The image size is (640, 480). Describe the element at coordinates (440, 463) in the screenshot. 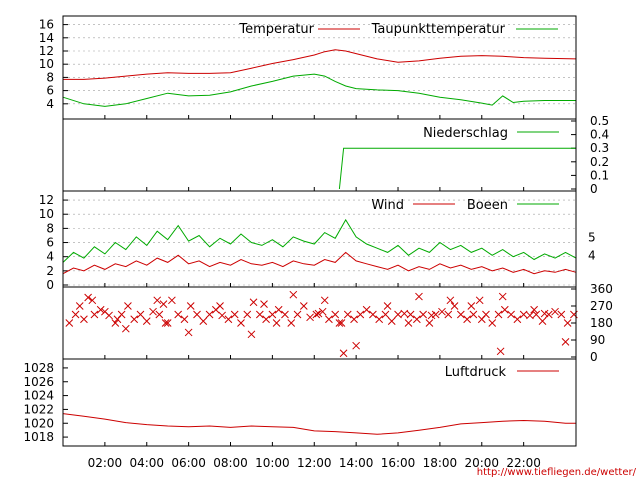

I see `x-tick-label: 18:00` at that location.